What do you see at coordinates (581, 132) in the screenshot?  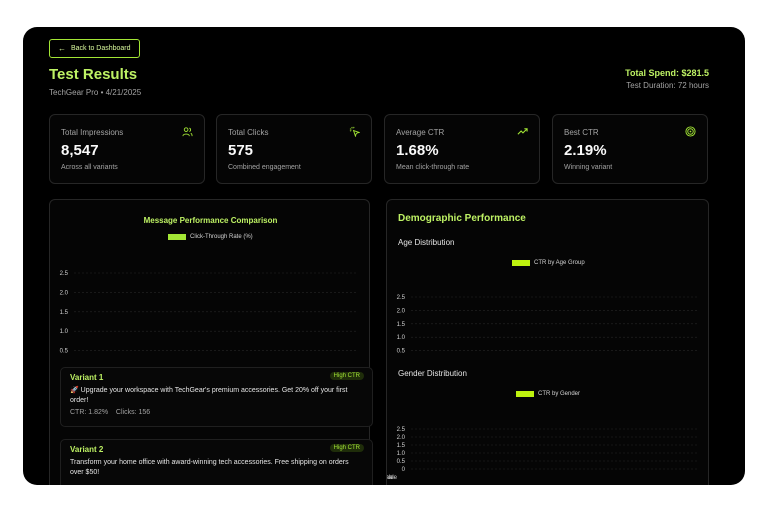 I see `stat-label: Best CTR` at bounding box center [581, 132].